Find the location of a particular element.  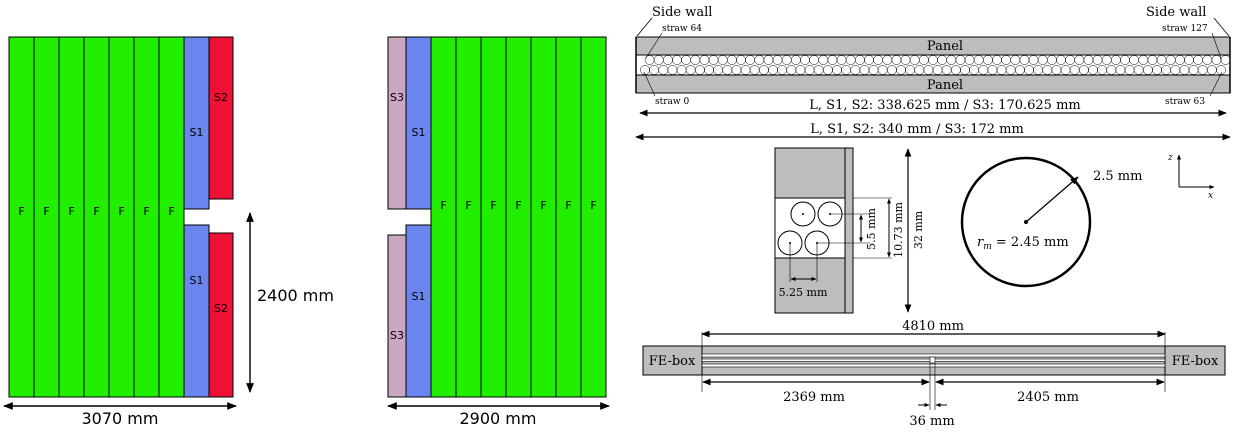

straw-tube-circle is located at coordinates (1026, 222).